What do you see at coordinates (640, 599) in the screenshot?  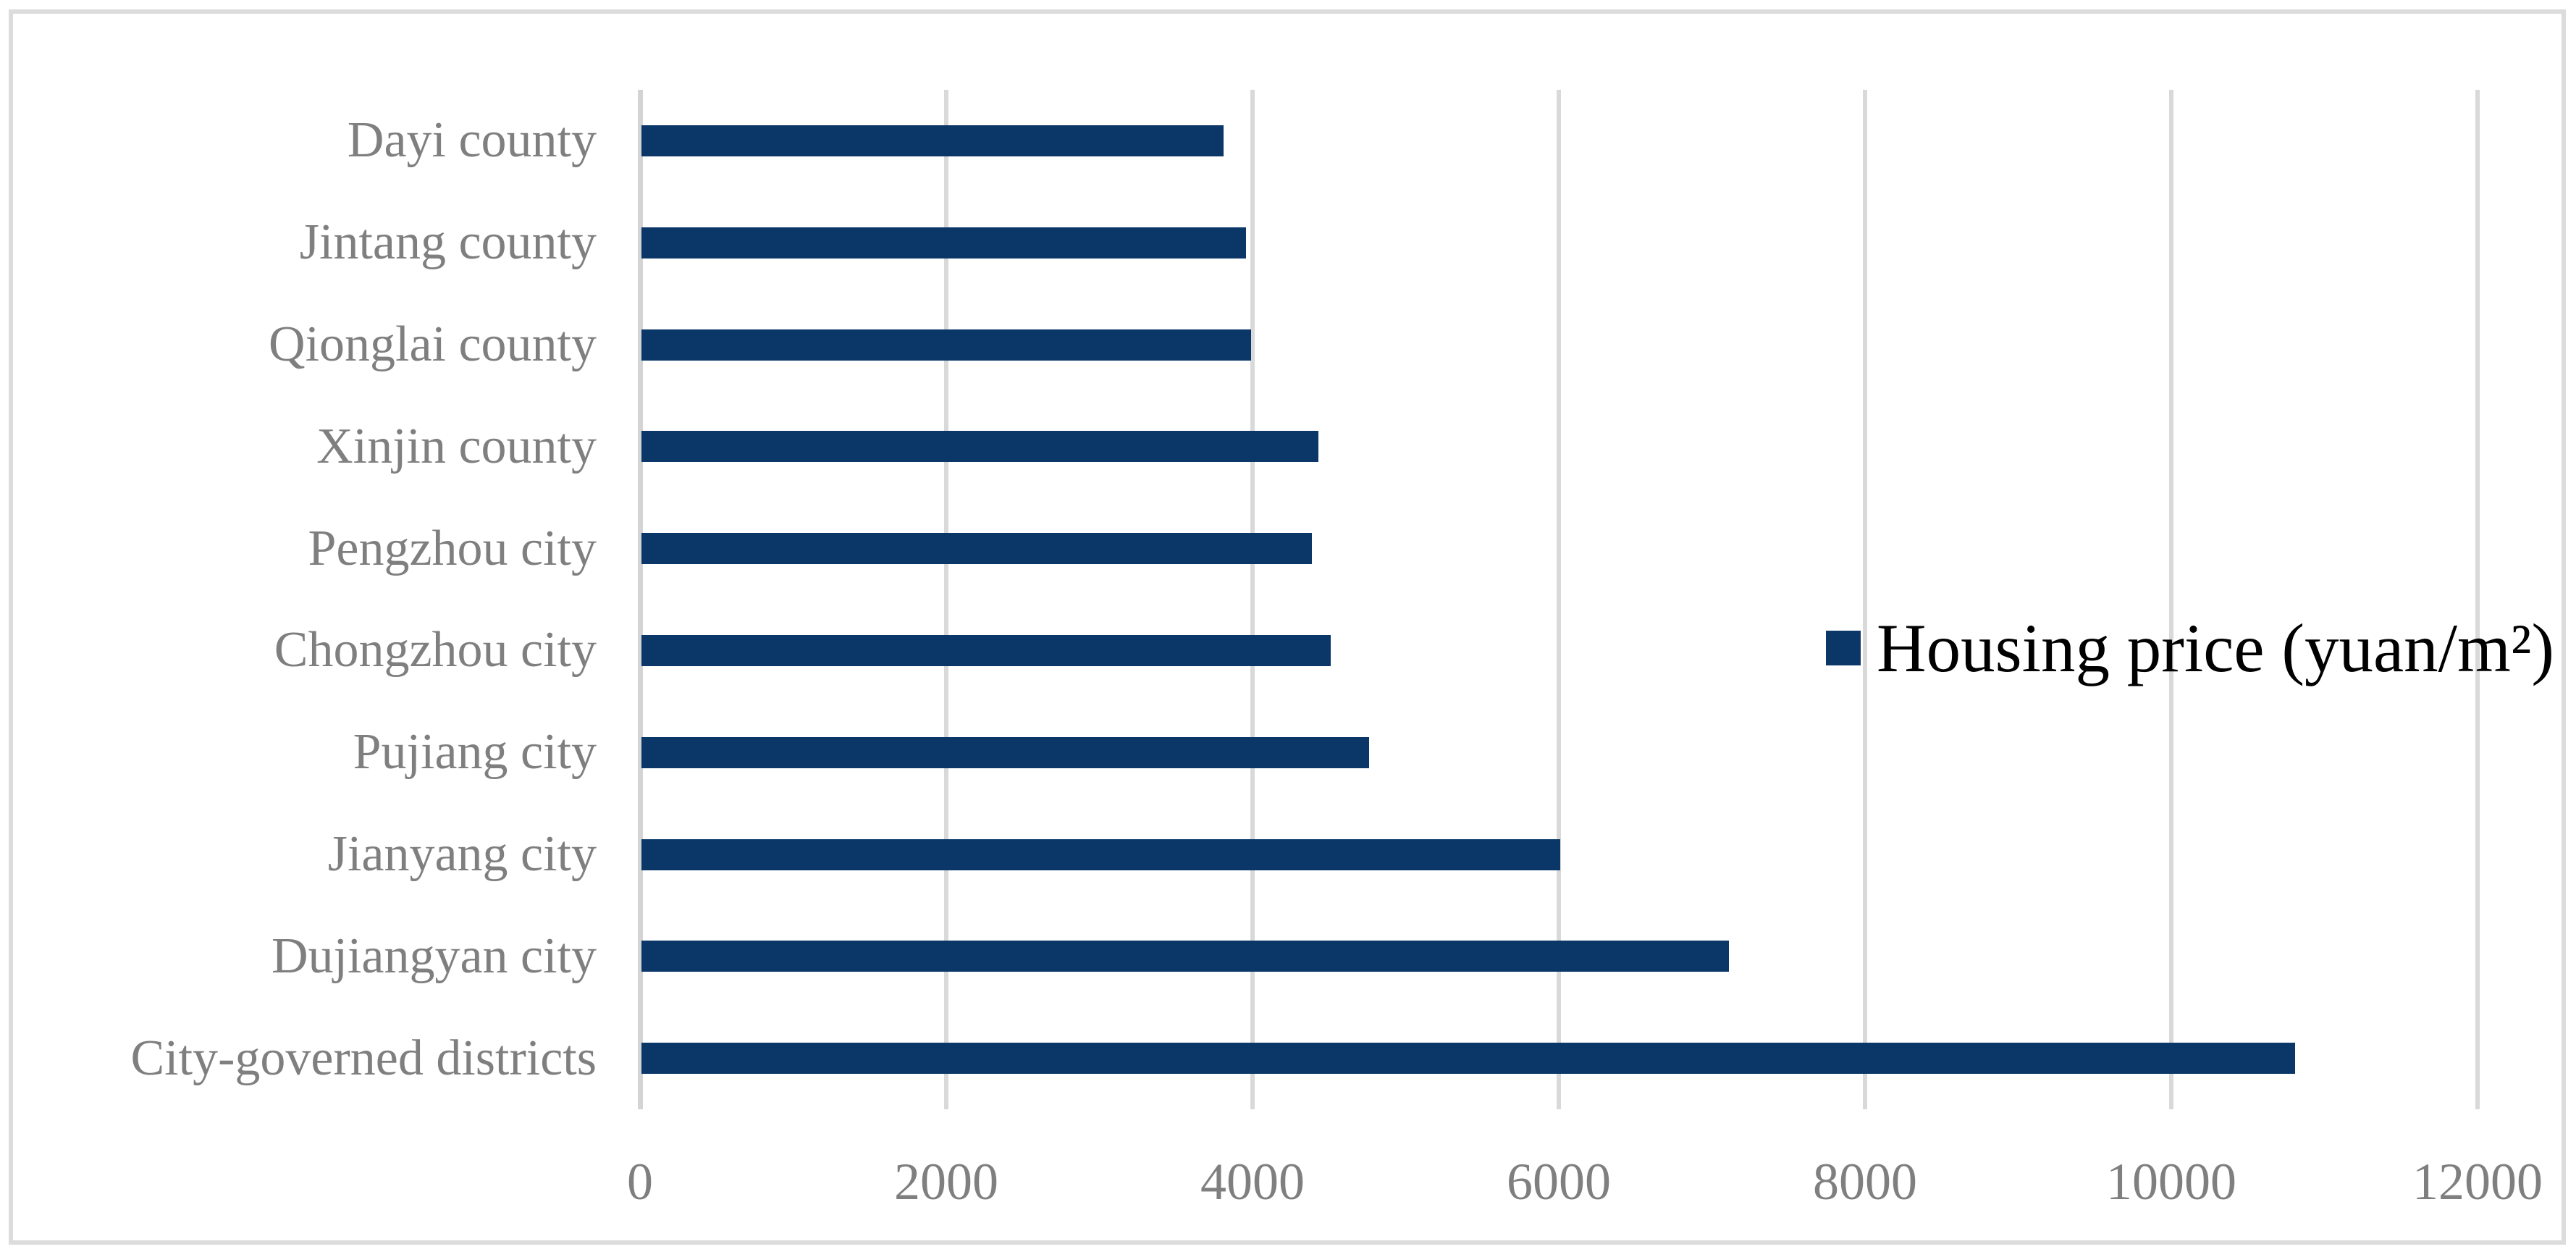 I see `y-axis-line` at bounding box center [640, 599].